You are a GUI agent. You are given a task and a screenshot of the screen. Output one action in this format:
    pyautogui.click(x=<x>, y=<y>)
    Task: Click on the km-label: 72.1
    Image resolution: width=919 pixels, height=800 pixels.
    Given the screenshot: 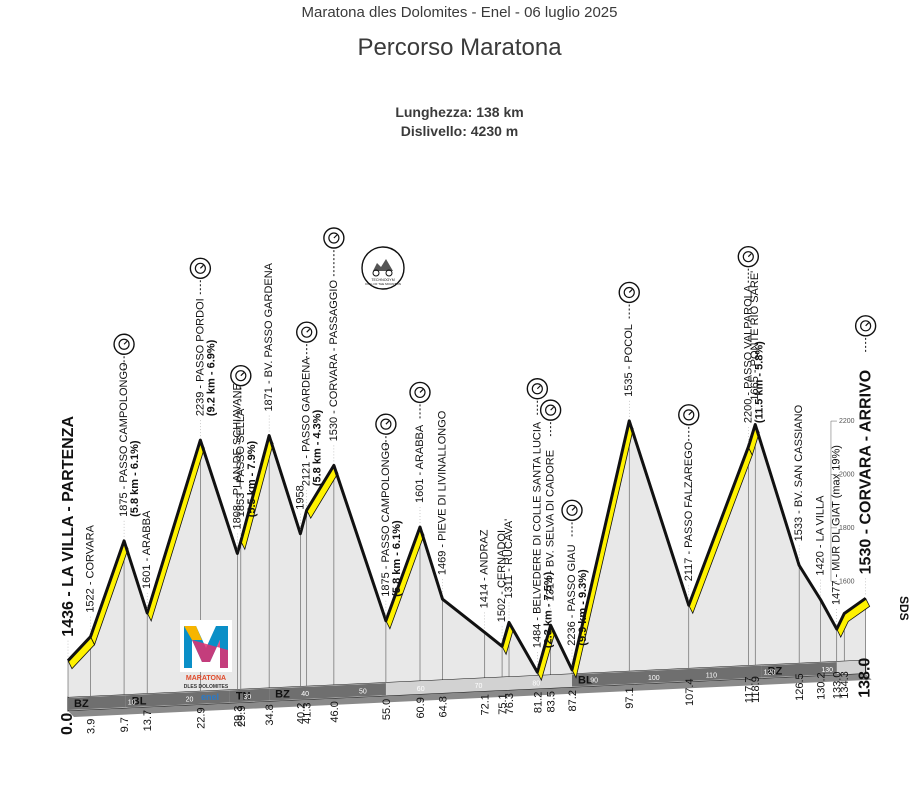 What is the action you would take?
    pyautogui.click(x=486, y=704)
    